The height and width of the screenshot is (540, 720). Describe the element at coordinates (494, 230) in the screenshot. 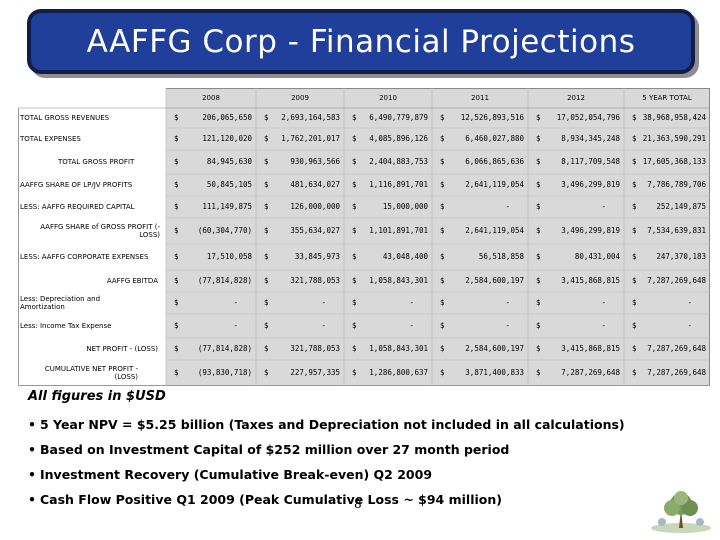

I see `cell-value: 2,641,119,054` at that location.